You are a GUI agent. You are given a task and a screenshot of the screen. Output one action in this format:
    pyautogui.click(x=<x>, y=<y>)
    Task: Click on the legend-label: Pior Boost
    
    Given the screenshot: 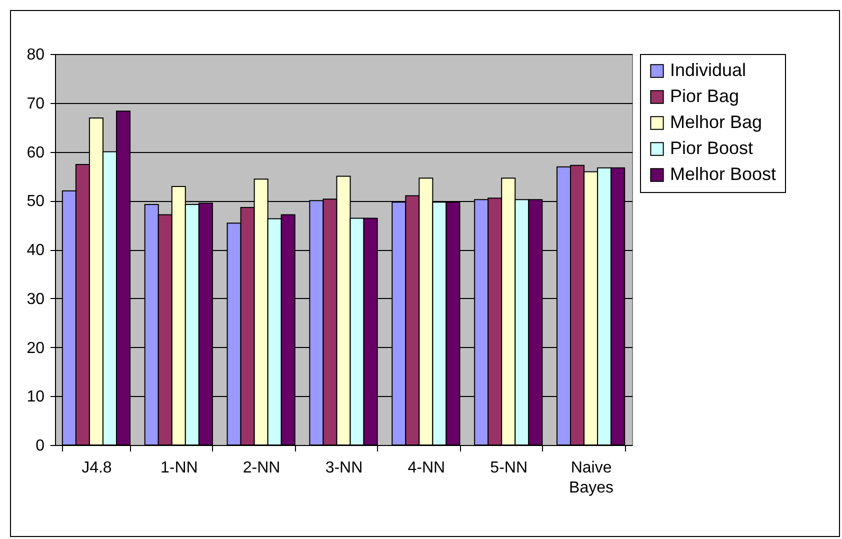 What is the action you would take?
    pyautogui.click(x=712, y=148)
    